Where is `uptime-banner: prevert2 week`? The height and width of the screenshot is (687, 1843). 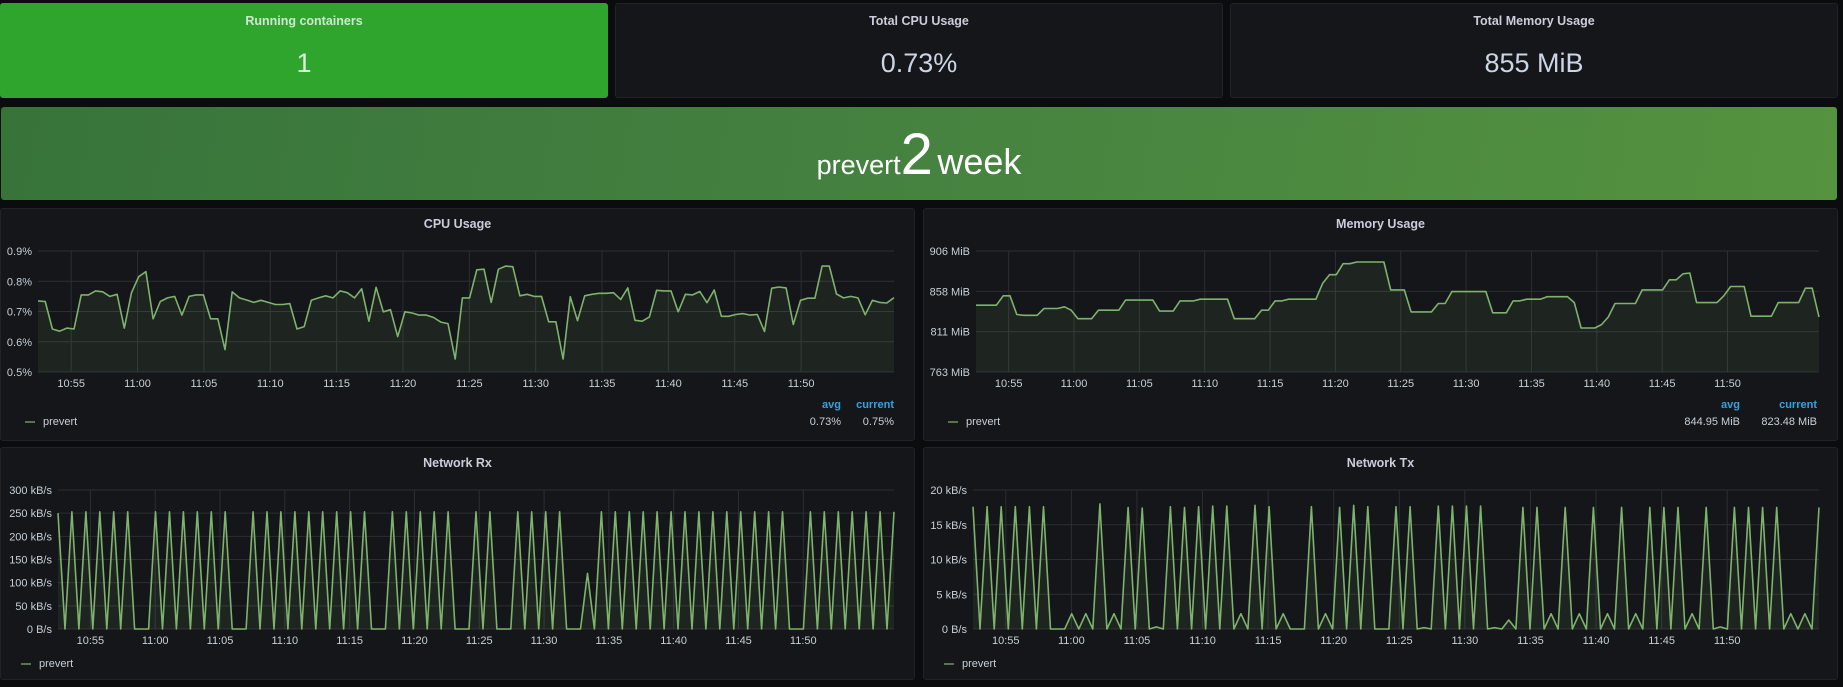
uptime-banner: prevert2 week is located at coordinates (919, 153).